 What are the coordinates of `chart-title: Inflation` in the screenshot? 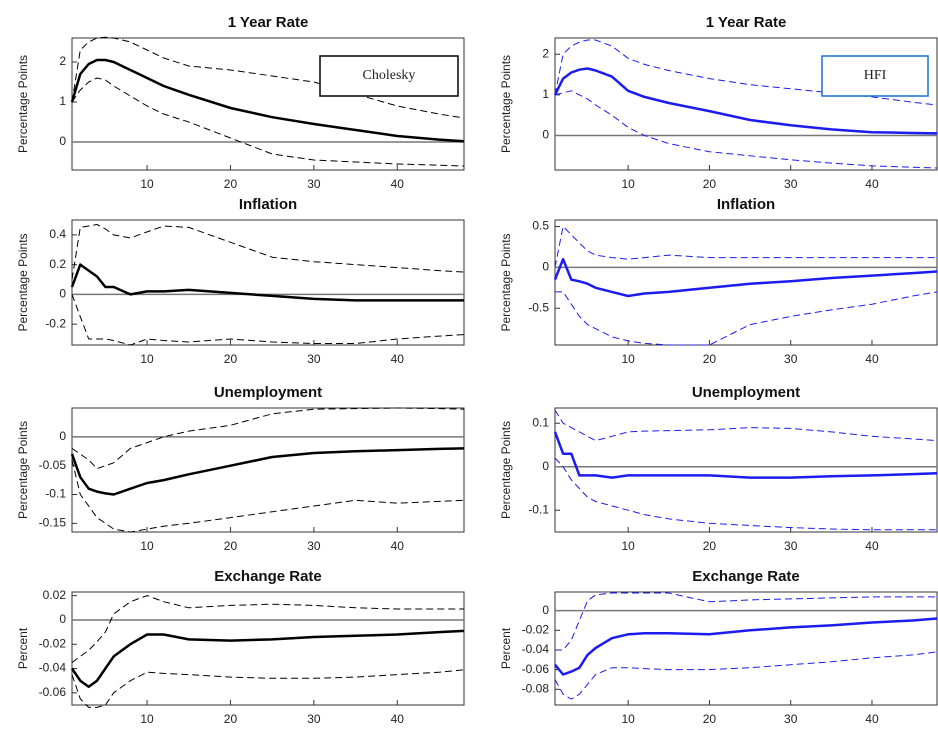 It's located at (268, 204).